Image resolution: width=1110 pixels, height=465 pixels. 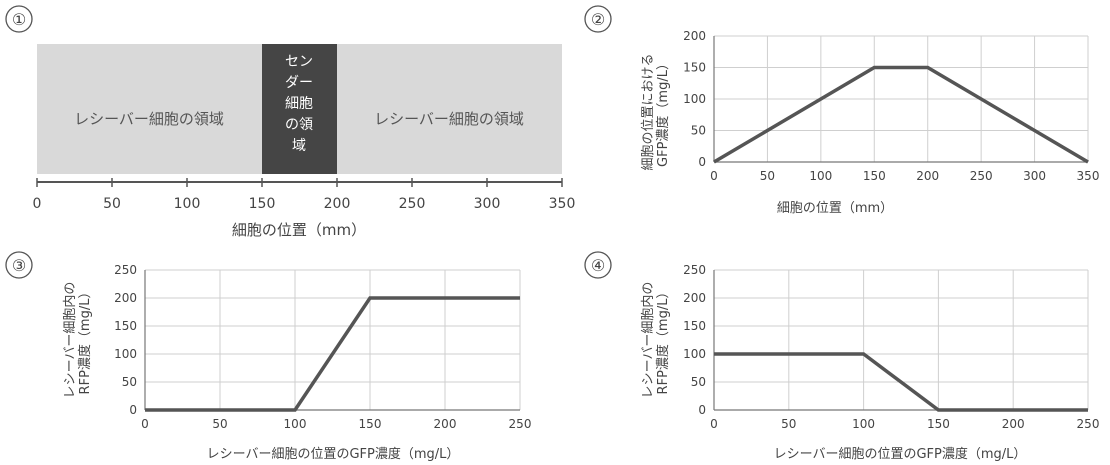 What do you see at coordinates (648, 340) in the screenshot?
I see `chart-2-ylabel-line-1: レシーバー細胞内の` at bounding box center [648, 340].